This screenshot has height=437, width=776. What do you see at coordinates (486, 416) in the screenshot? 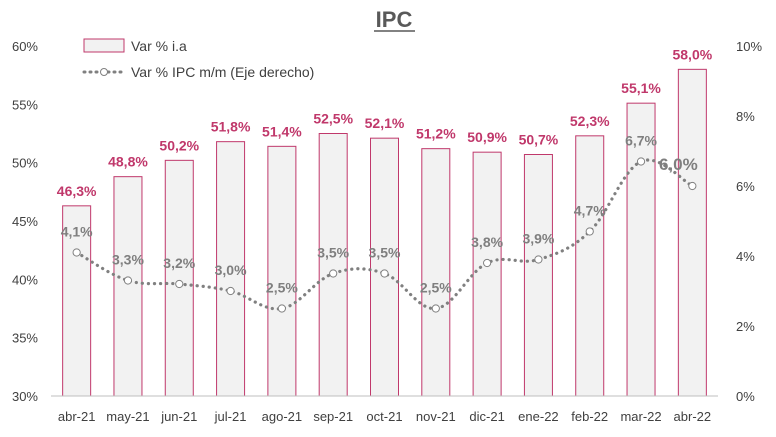
I see `x-axis-tick-label: dic-21` at bounding box center [486, 416].